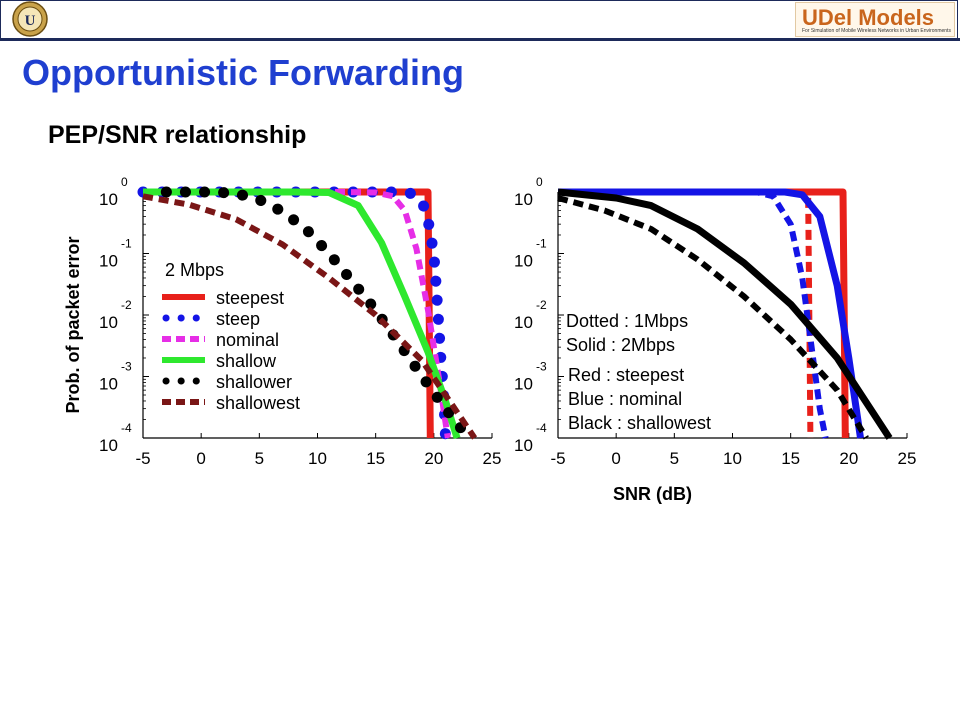  What do you see at coordinates (247, 340) in the screenshot?
I see `legend-label-nominal: nominal` at bounding box center [247, 340].